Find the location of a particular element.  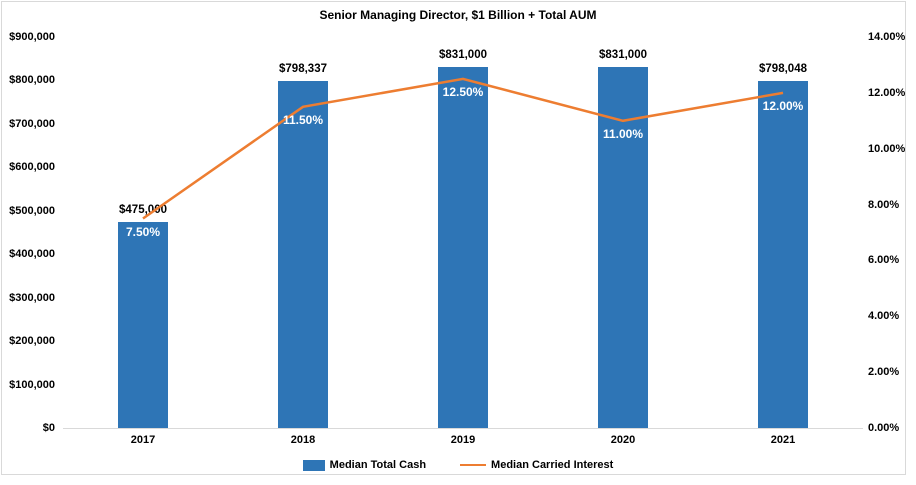

bar-2017 is located at coordinates (143, 324).